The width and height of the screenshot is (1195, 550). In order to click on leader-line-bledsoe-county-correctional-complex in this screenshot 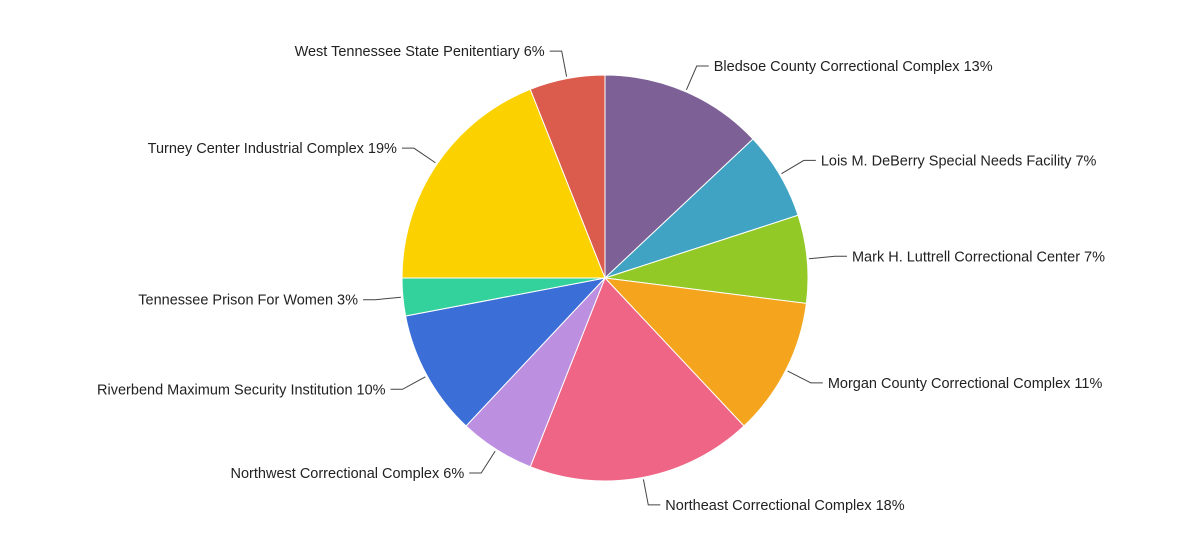, I will do `click(697, 78)`.